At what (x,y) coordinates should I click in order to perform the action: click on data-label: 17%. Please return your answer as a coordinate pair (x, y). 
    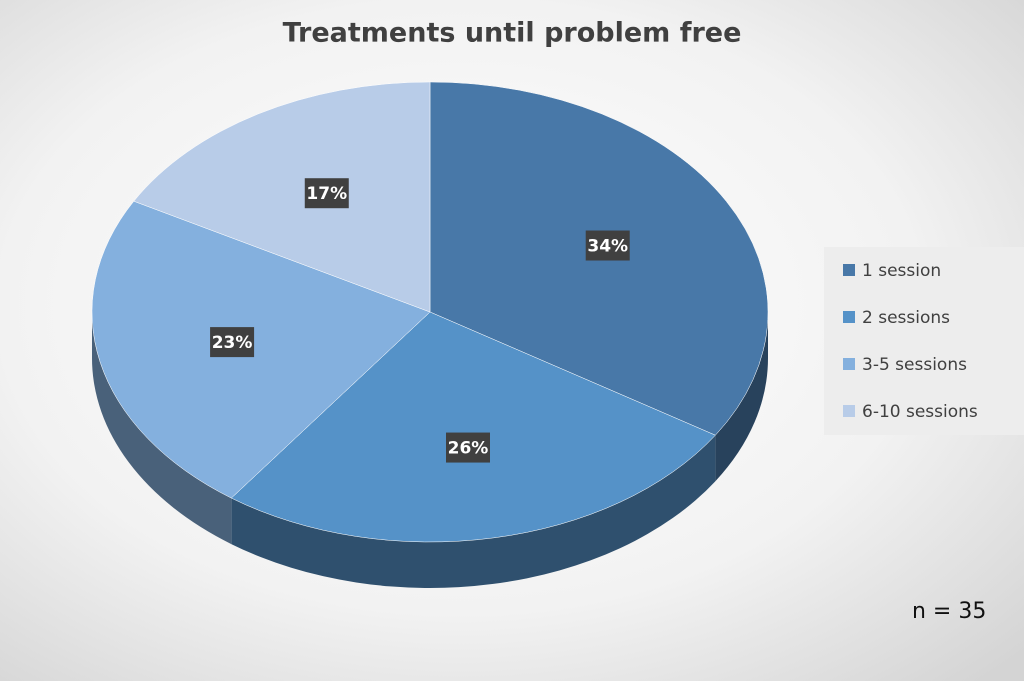
    Looking at the image, I should click on (326, 194).